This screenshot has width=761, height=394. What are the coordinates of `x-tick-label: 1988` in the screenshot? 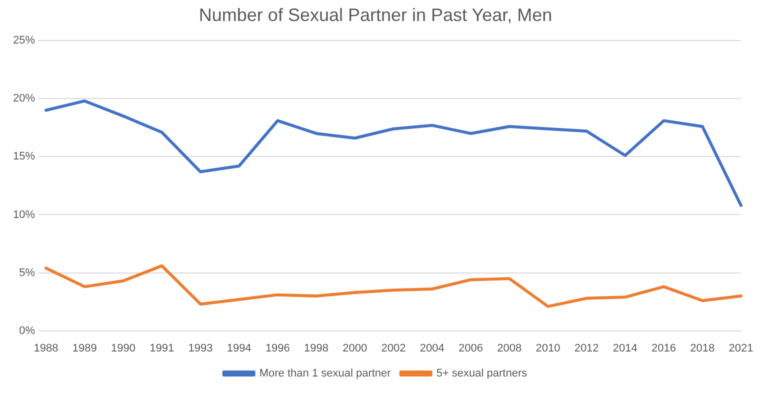 It's located at (46, 348).